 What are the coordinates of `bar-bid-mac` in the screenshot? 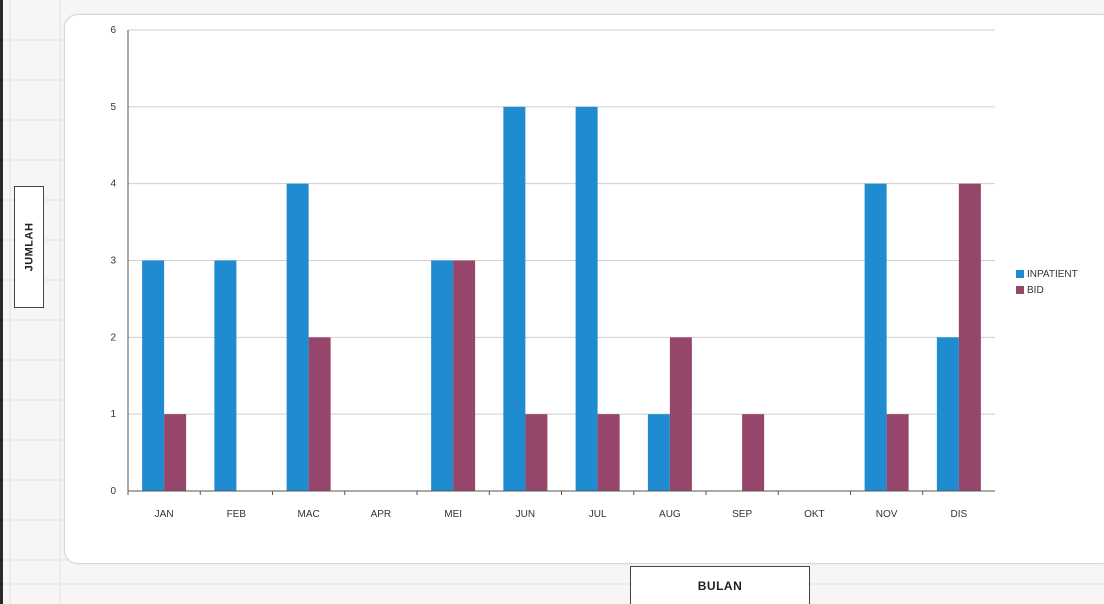 It's located at (319, 414).